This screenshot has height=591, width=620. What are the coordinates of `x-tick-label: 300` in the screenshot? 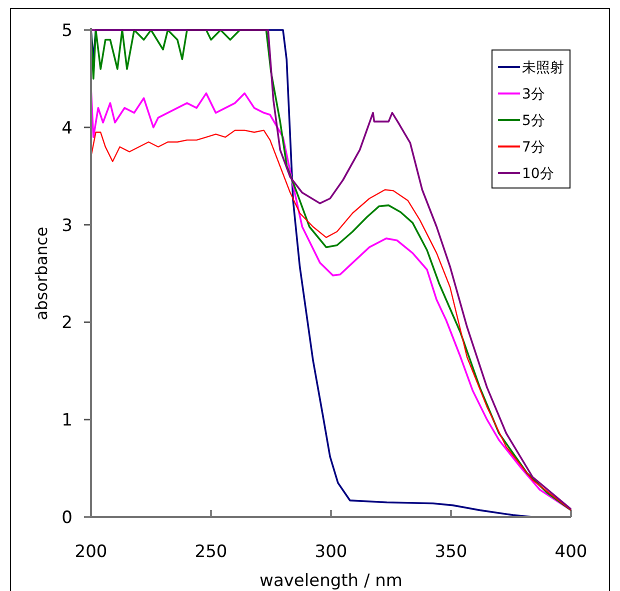 It's located at (331, 552).